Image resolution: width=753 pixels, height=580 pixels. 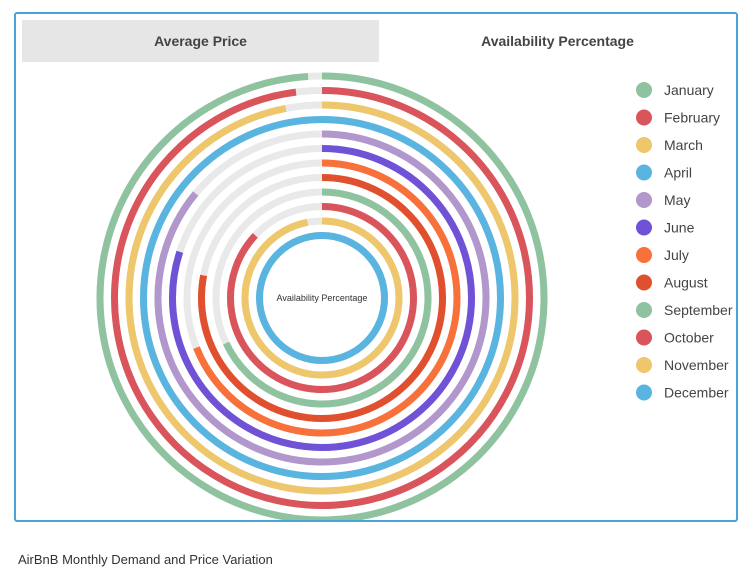 I want to click on legend-marker-august, so click(x=644, y=282).